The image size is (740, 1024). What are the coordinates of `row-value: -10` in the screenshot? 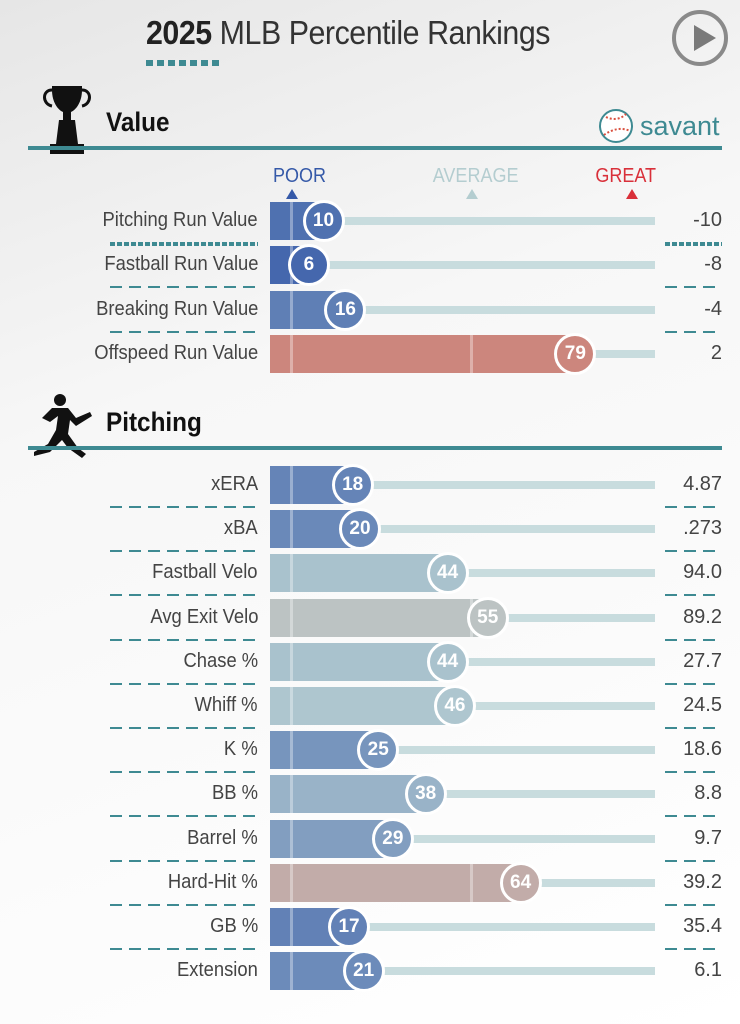 It's located at (707, 220).